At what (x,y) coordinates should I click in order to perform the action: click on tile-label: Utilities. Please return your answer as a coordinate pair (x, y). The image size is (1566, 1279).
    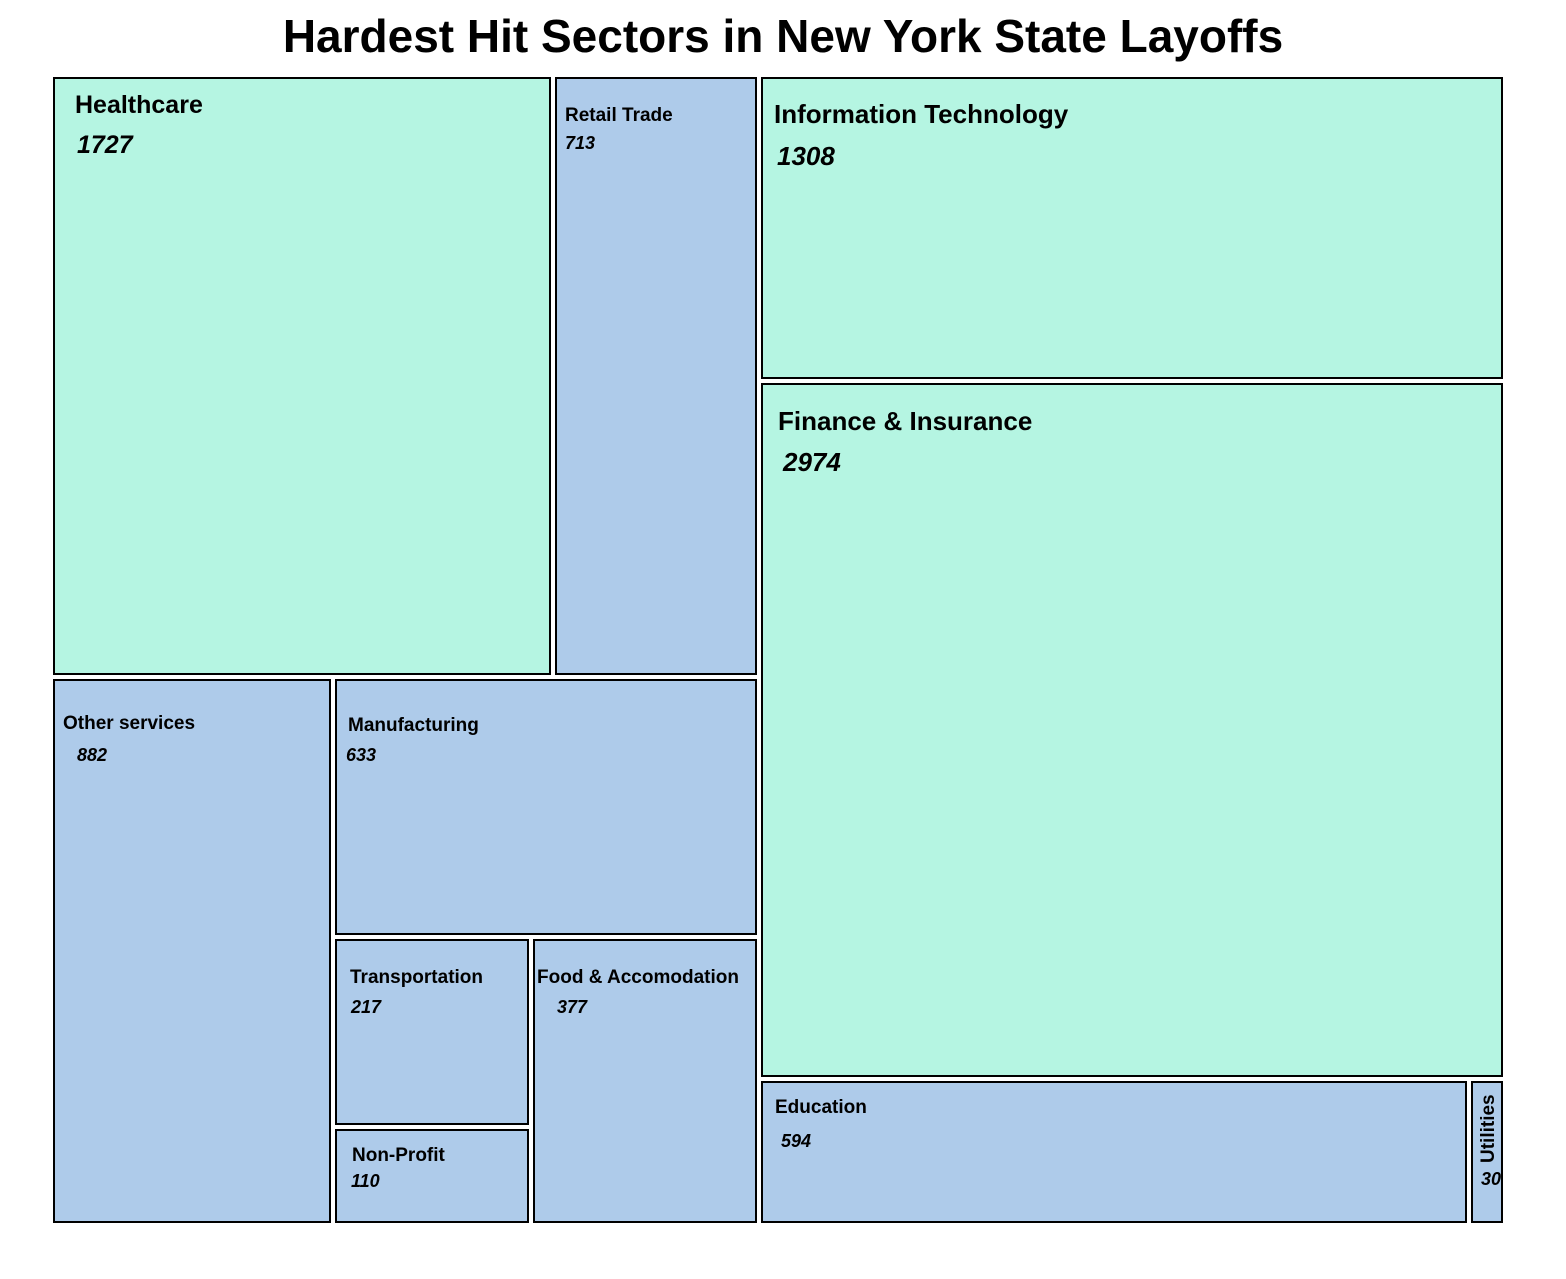
    Looking at the image, I should click on (1488, 1128).